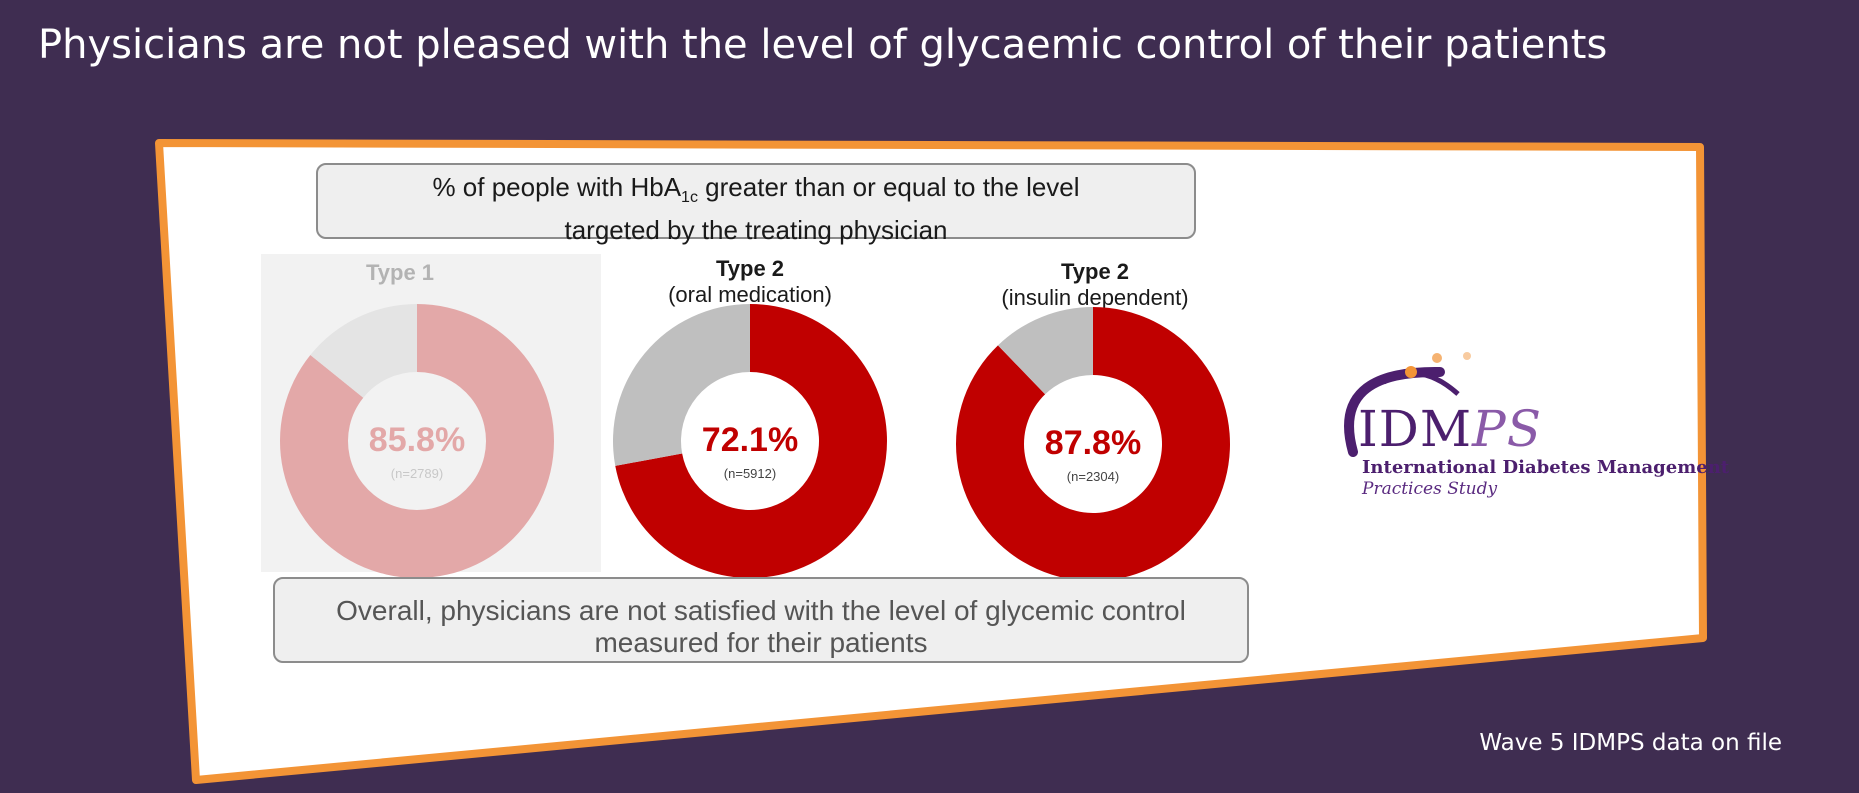  I want to click on heading-text-pre: % of people with HbA, so click(557, 187).